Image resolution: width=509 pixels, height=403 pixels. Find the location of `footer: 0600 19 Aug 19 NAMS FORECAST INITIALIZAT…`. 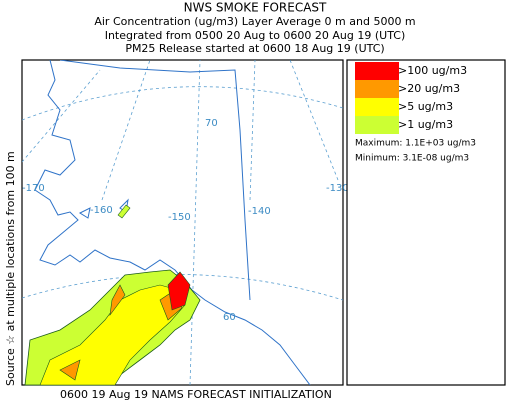

footer: 0600 19 Aug 19 NAMS FORECAST INITIALIZAT… is located at coordinates (196, 394).